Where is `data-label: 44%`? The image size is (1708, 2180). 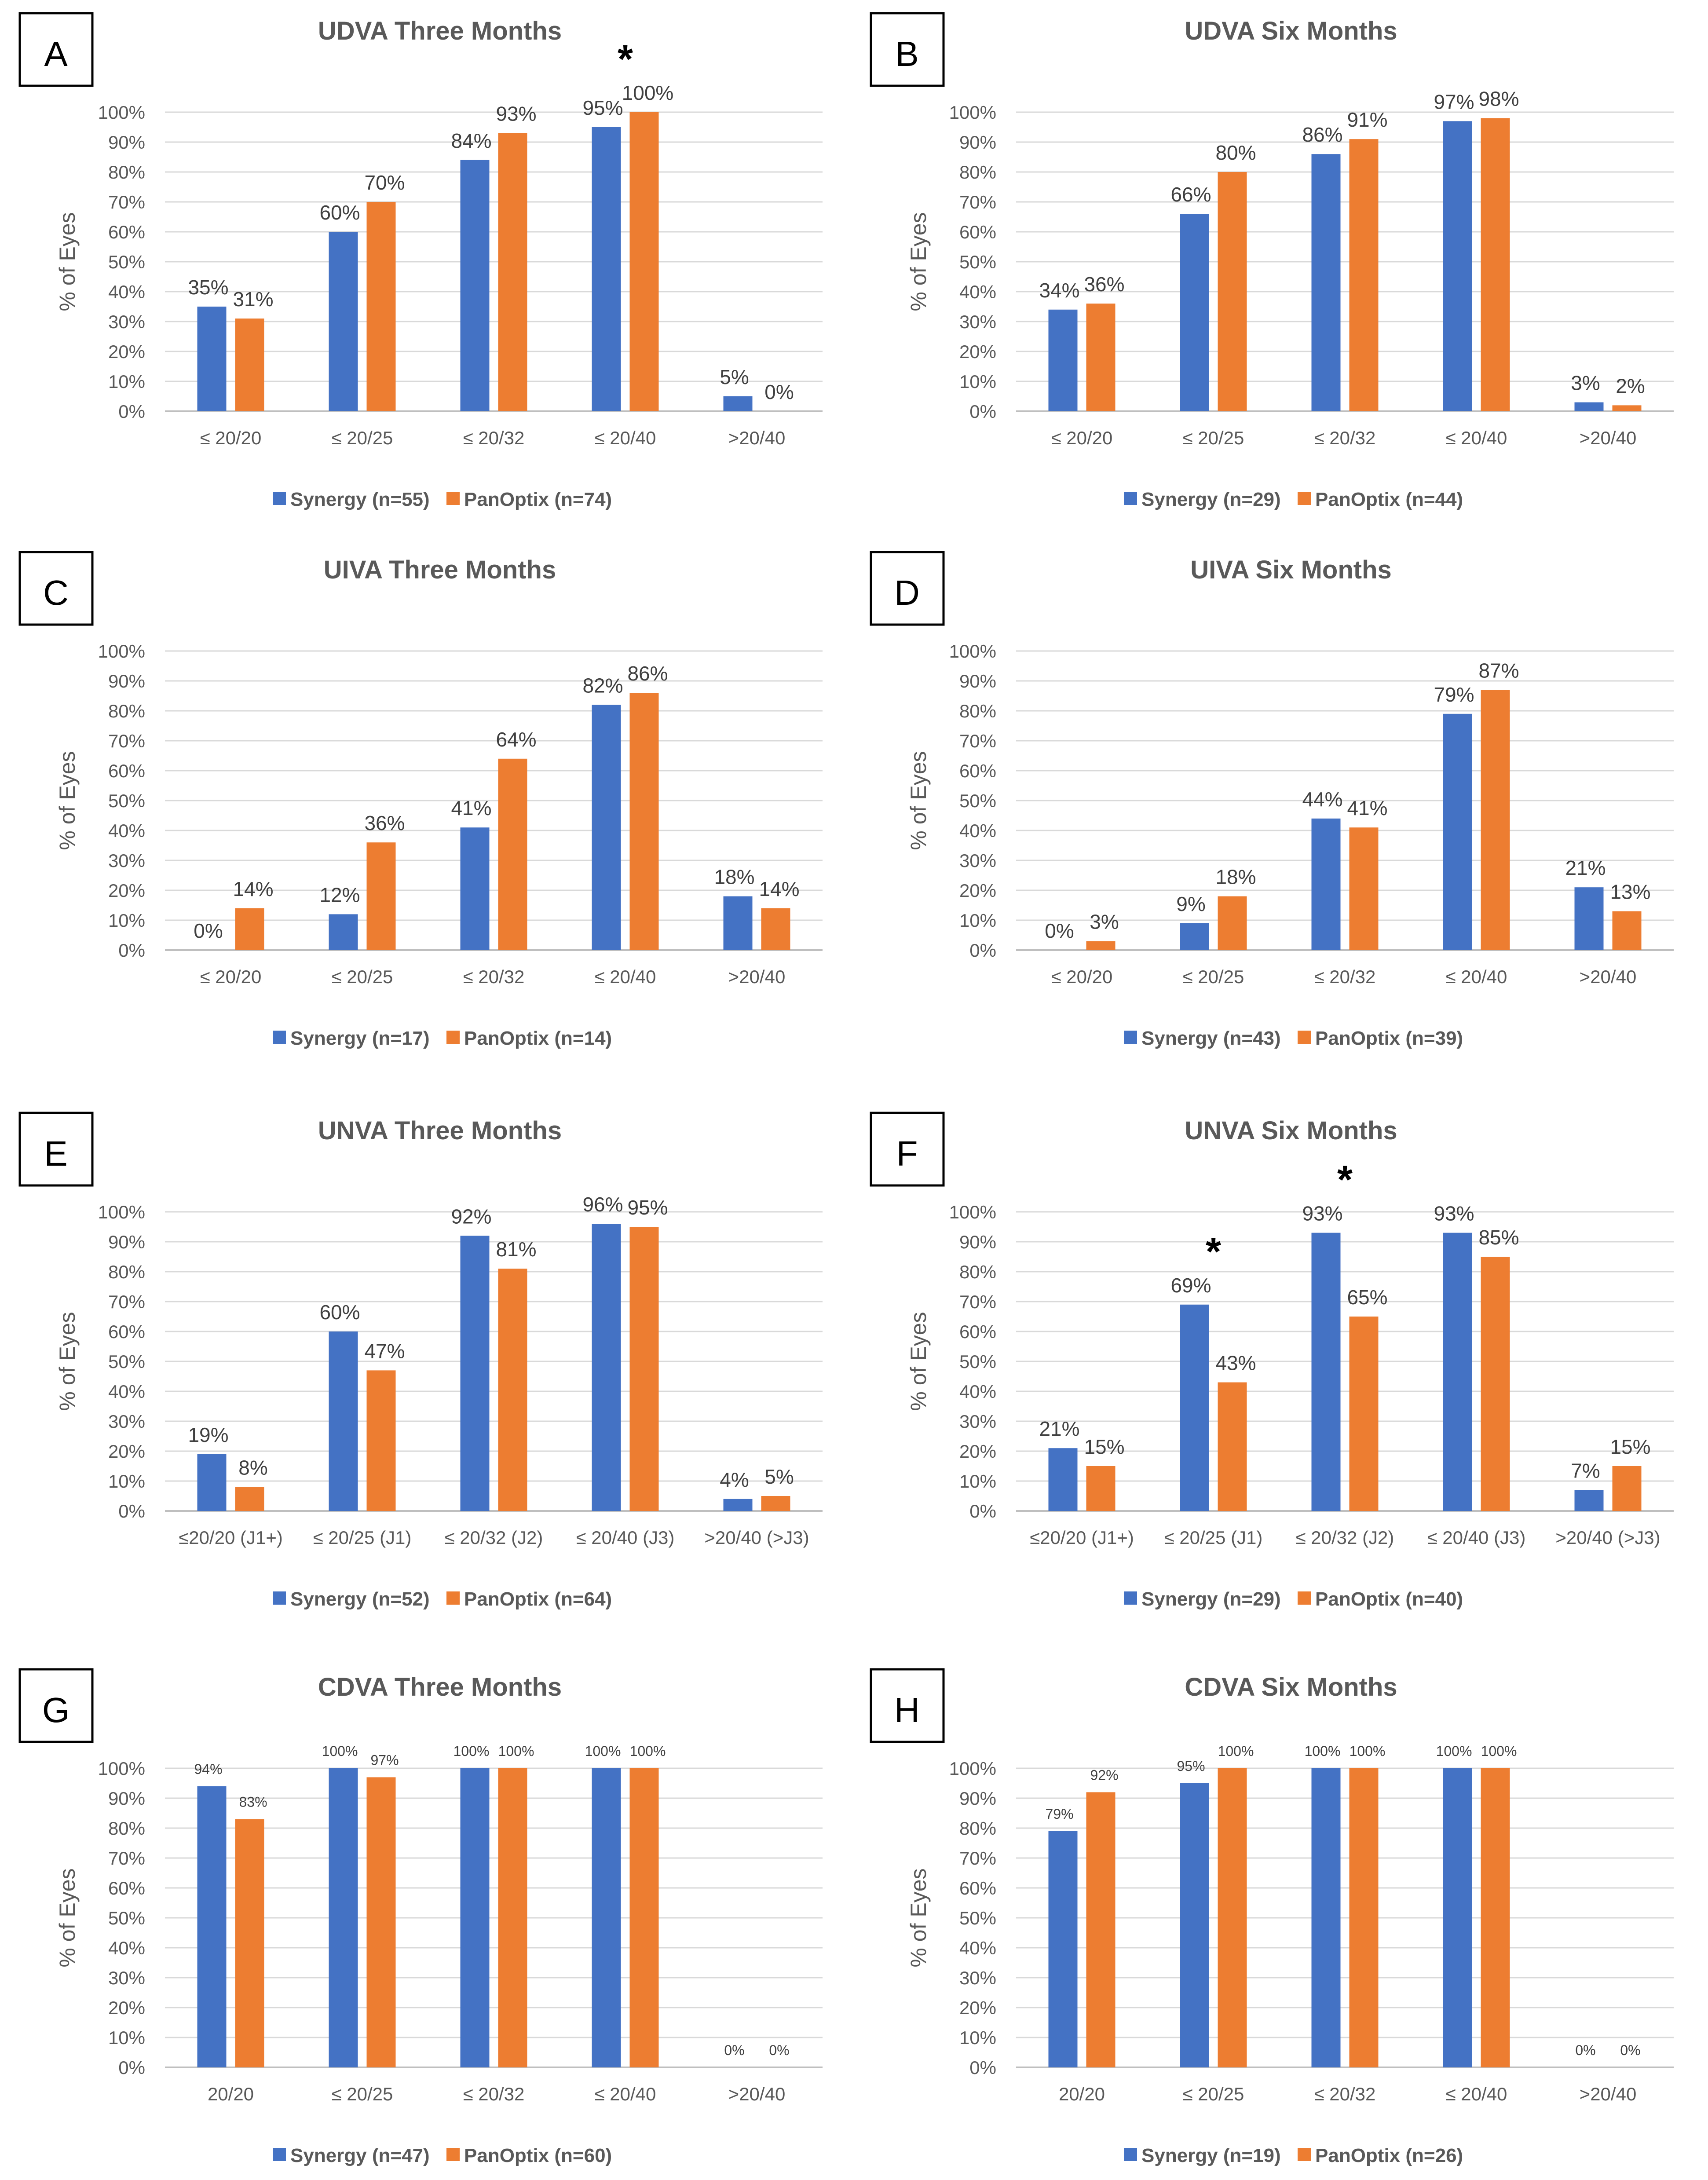
data-label: 44% is located at coordinates (1322, 800).